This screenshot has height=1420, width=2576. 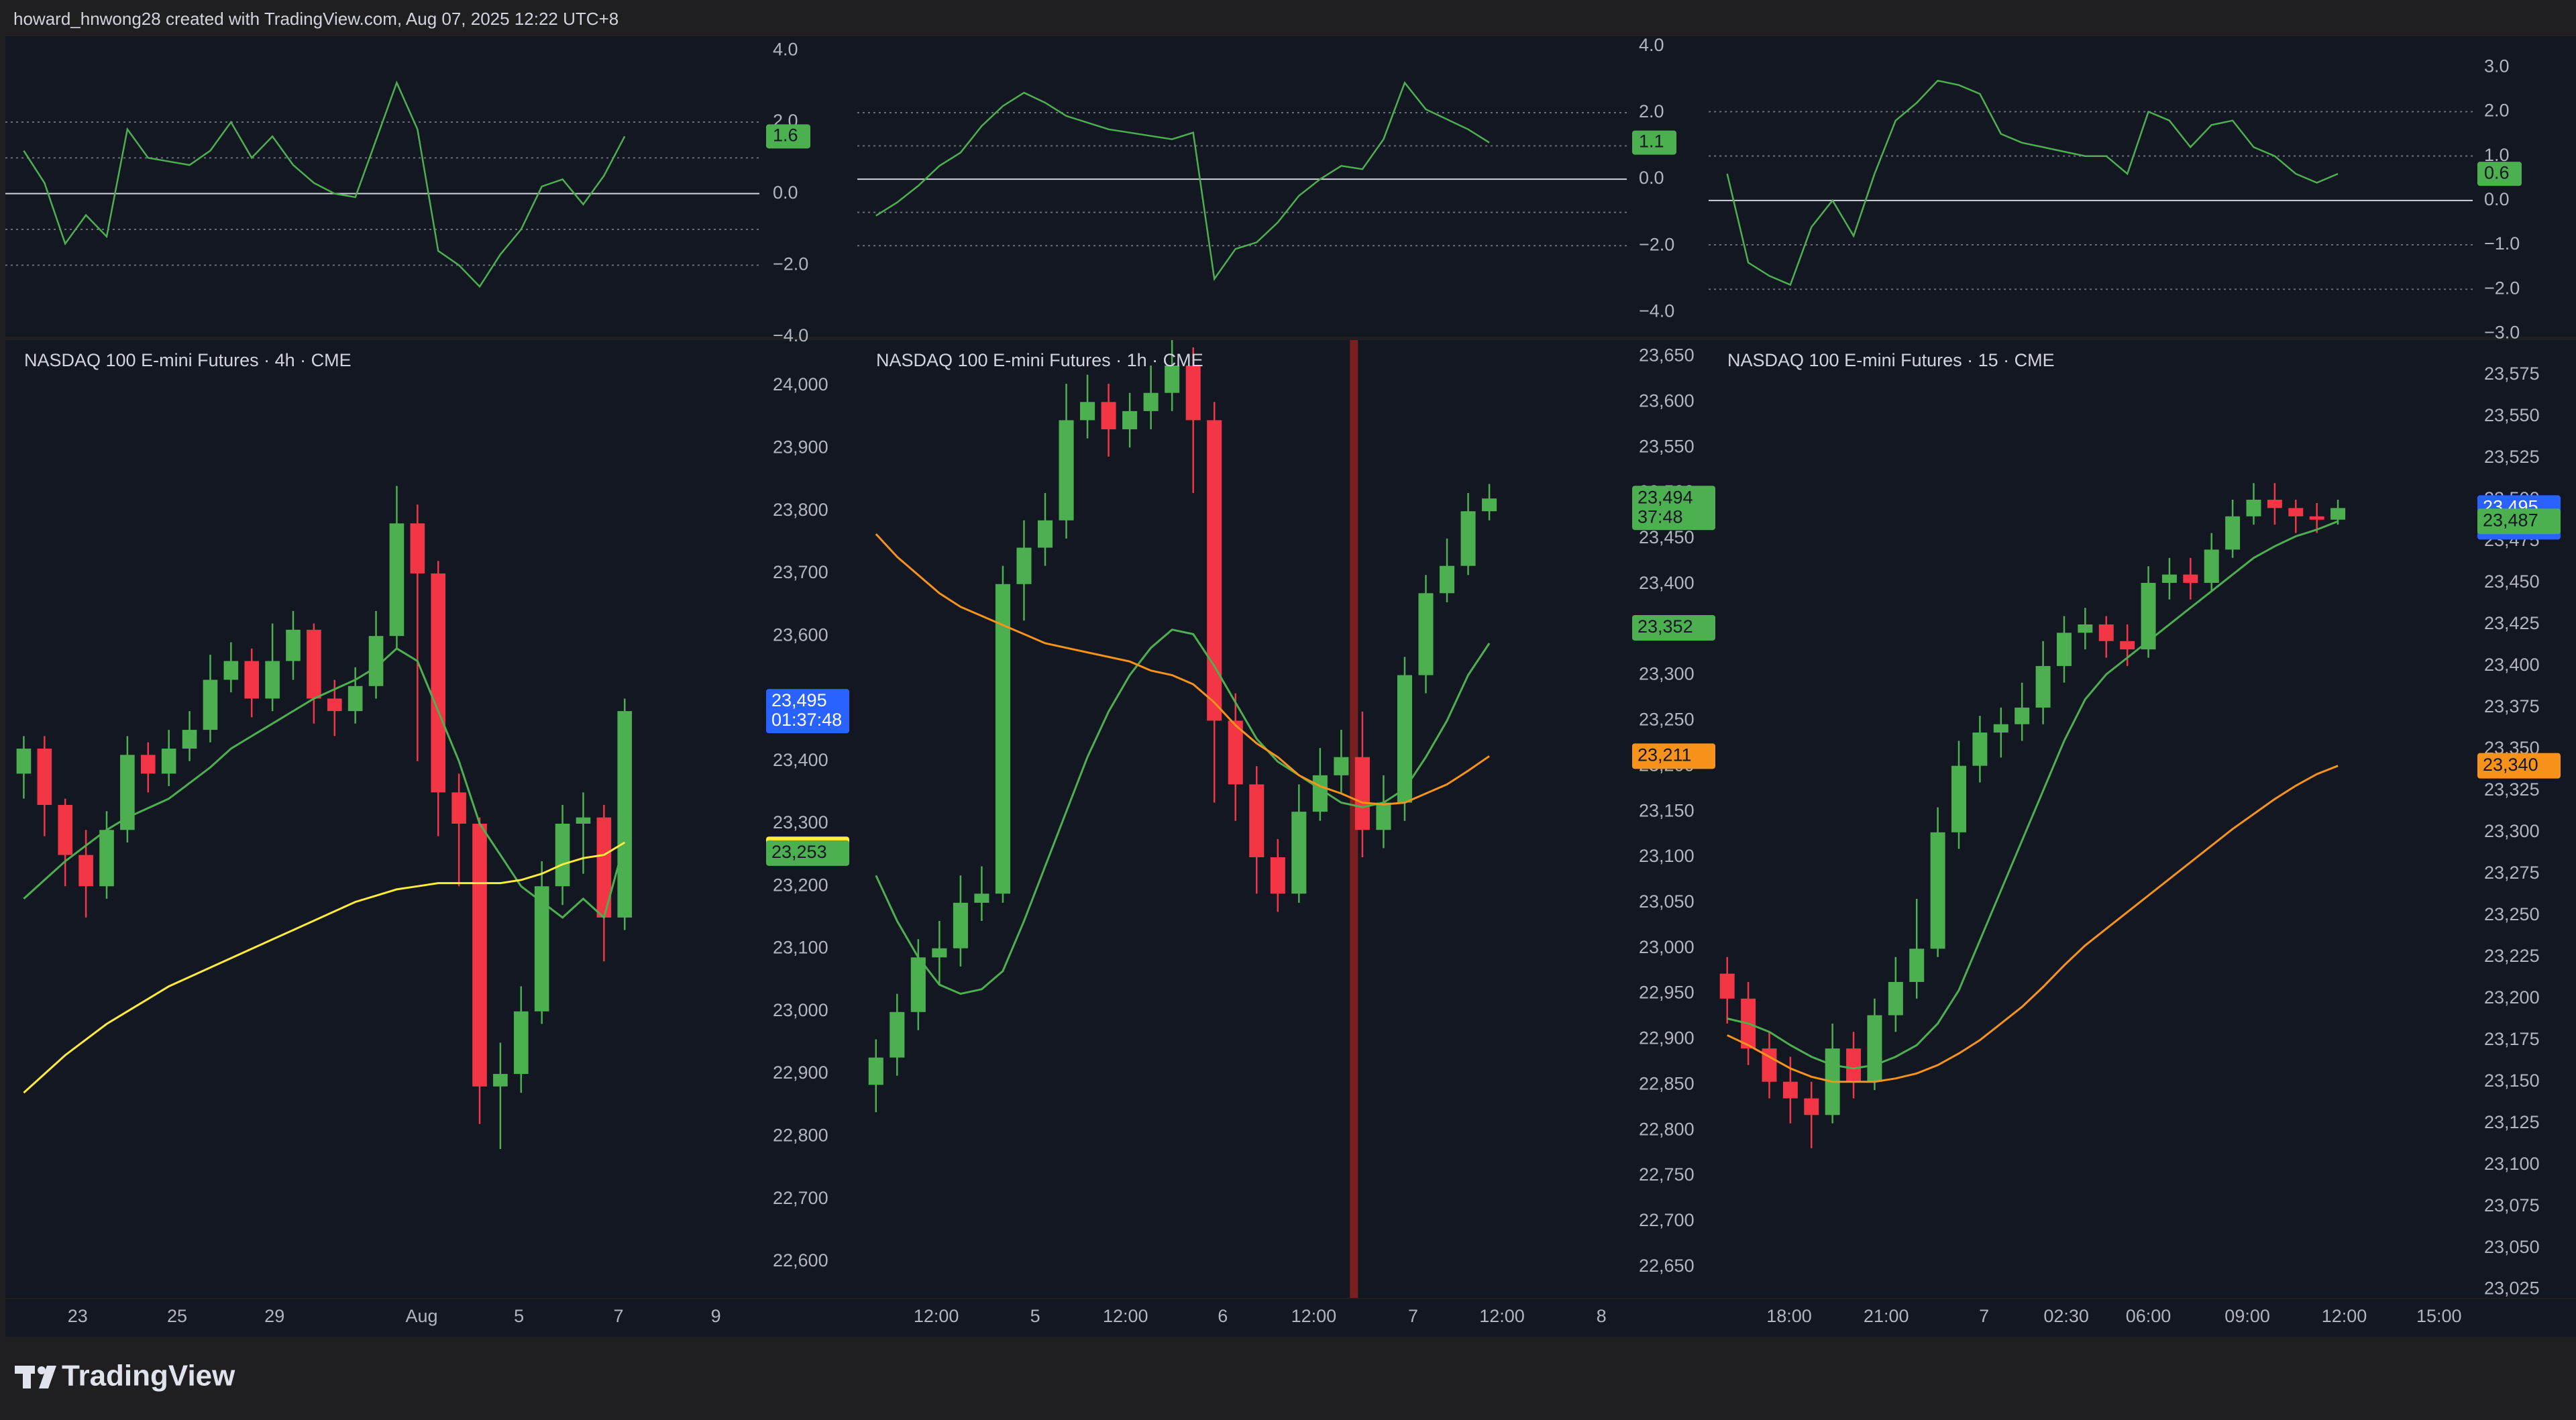 I want to click on x-tick-label: 5, so click(x=519, y=1316).